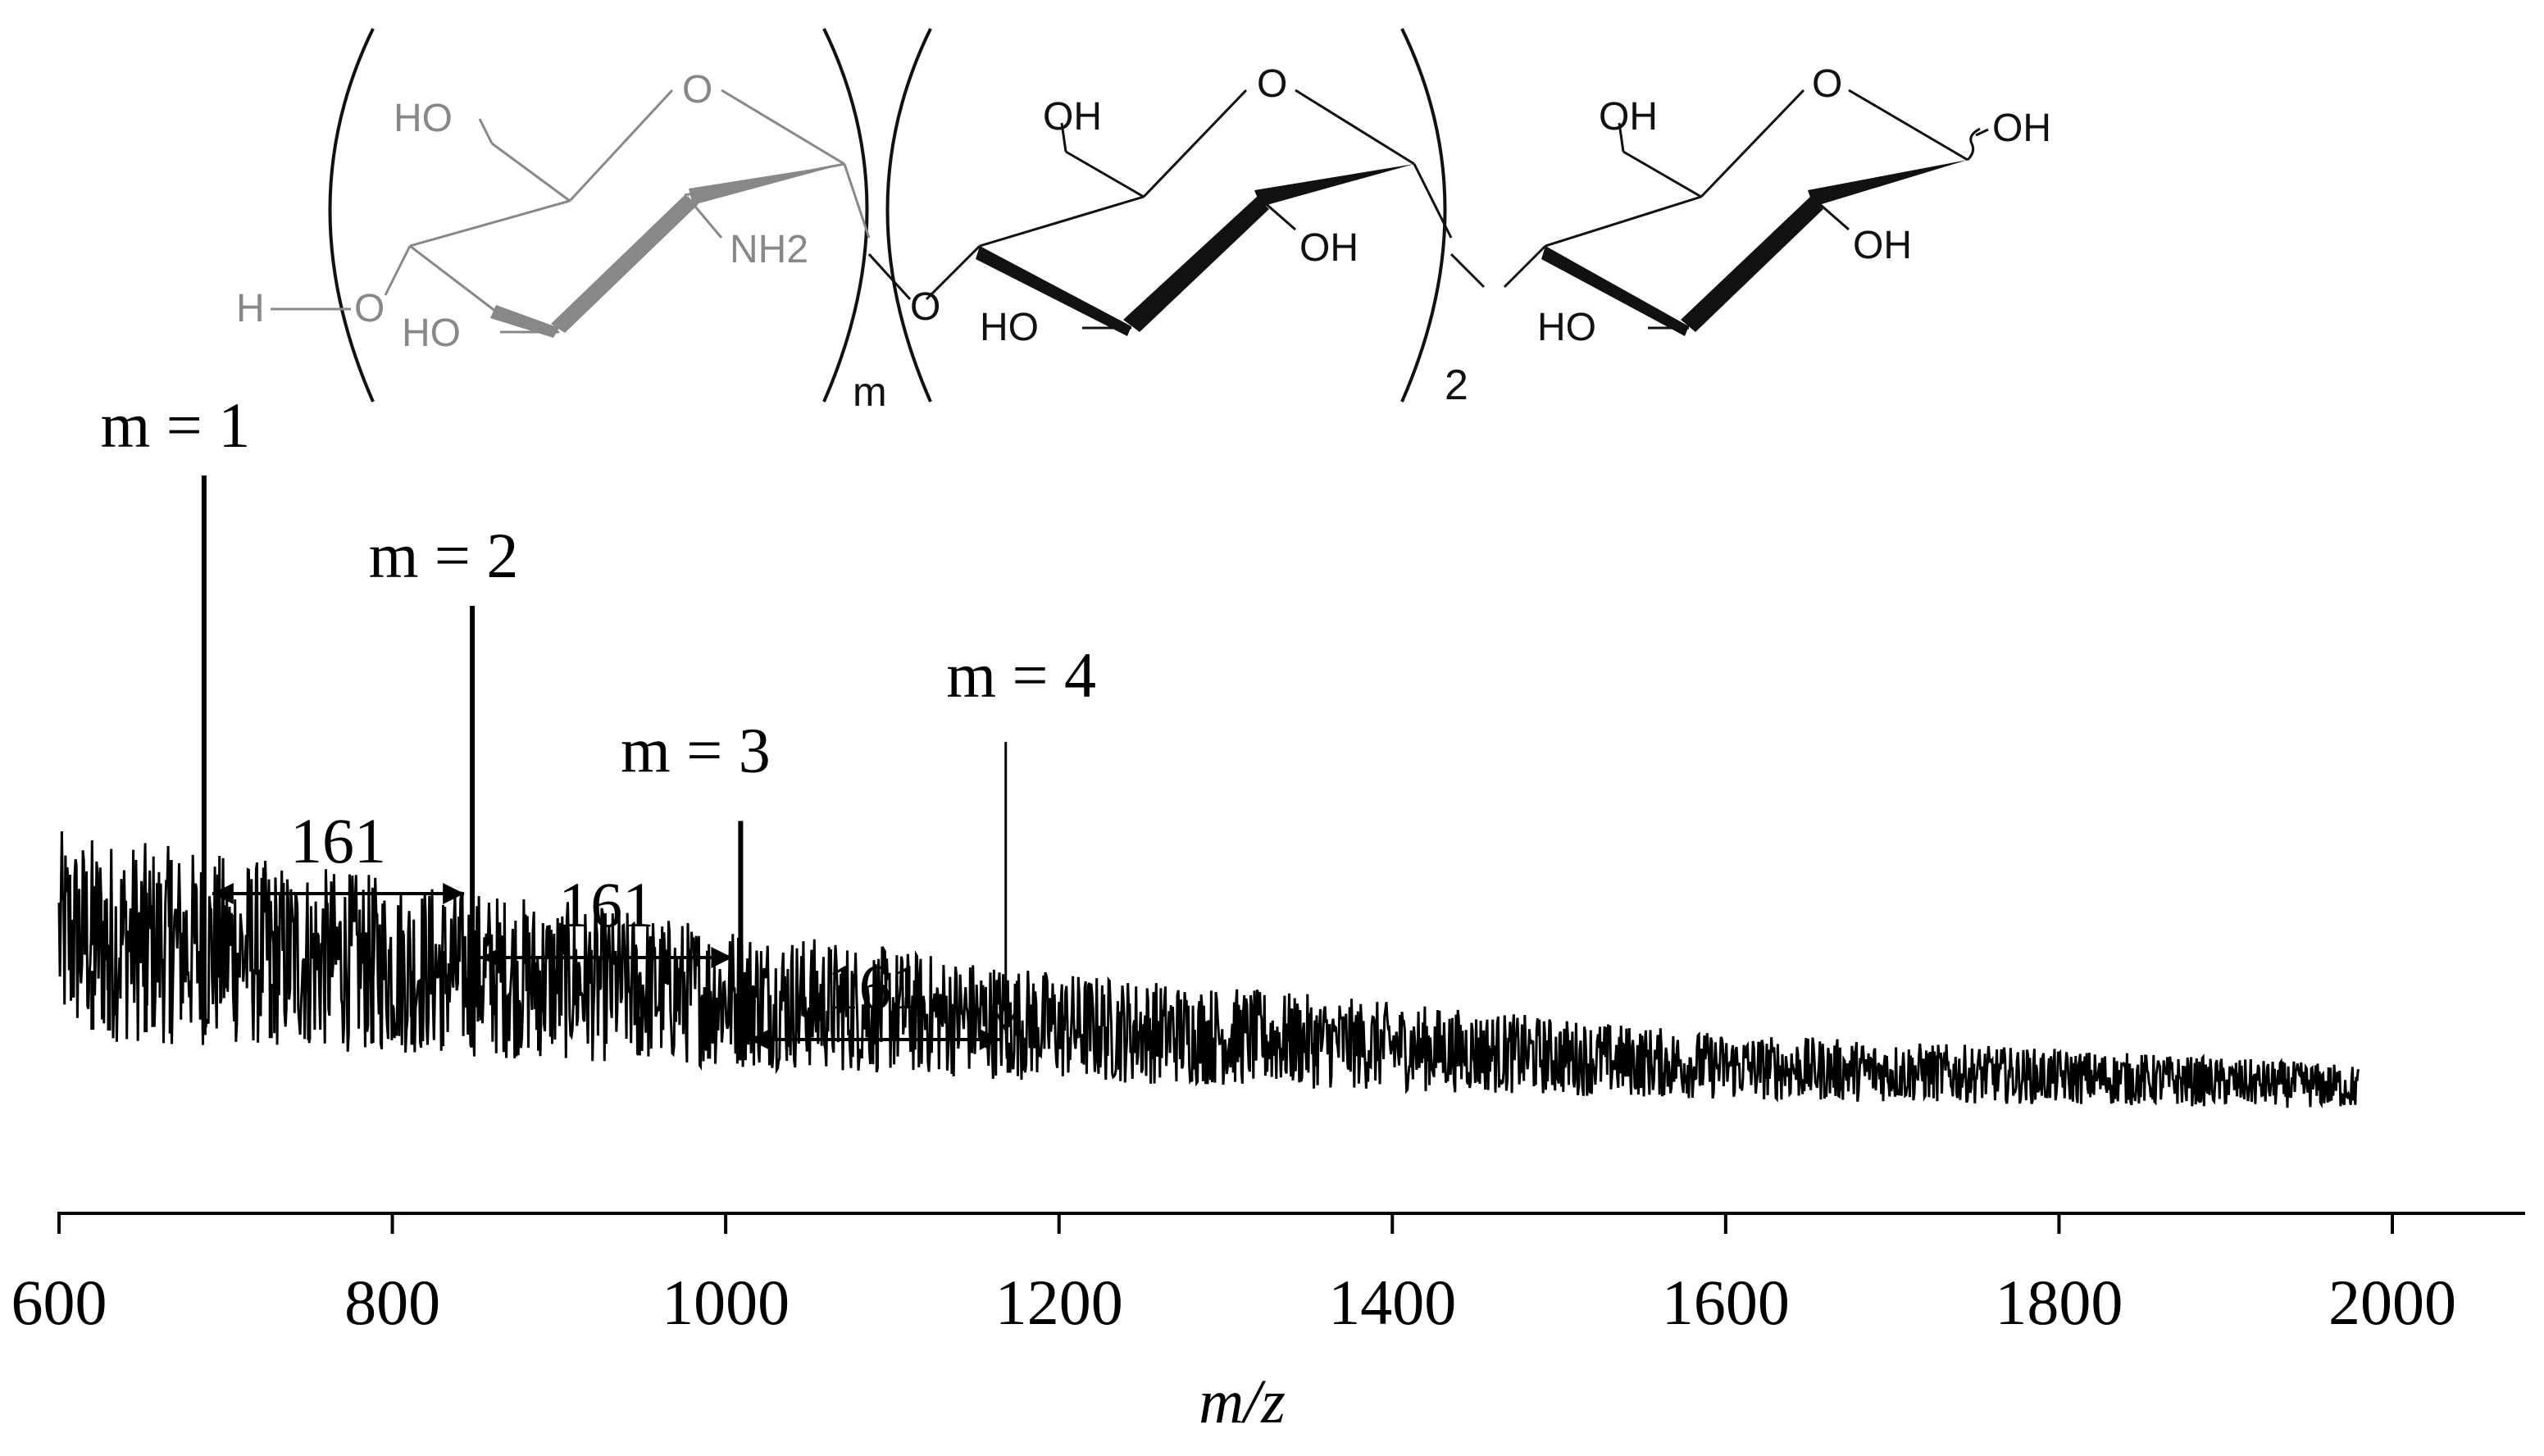  I want to click on x-tick-label: 600, so click(59, 1302).